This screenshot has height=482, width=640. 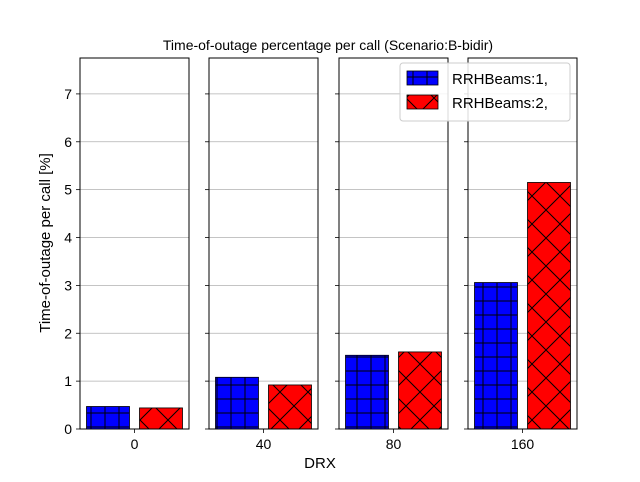 I want to click on y-tick-label: 1, so click(x=68, y=381).